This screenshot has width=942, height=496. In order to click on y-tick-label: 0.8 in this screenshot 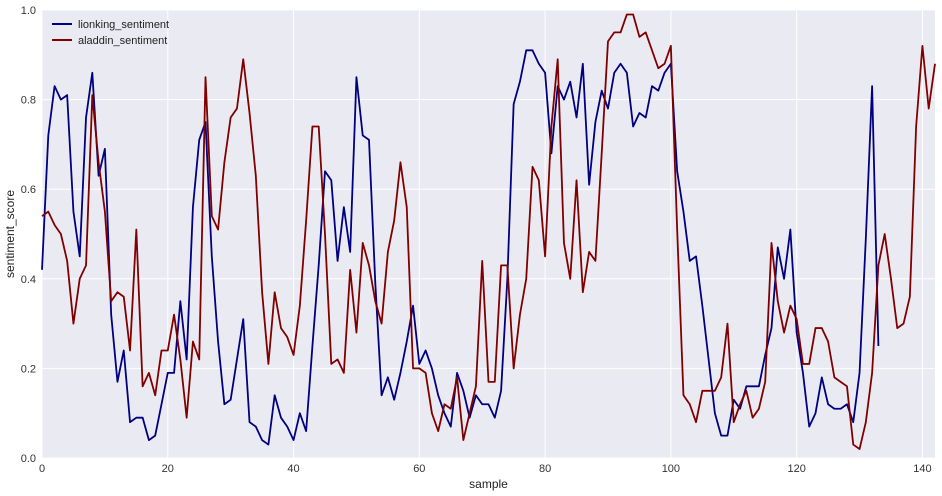, I will do `click(28, 101)`.